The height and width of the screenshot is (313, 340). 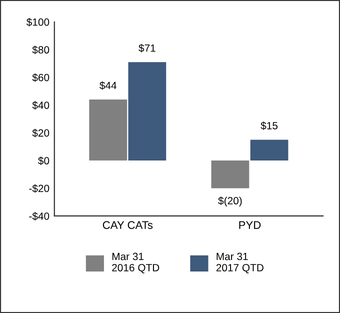 I want to click on data-label: $(20), so click(x=230, y=201).